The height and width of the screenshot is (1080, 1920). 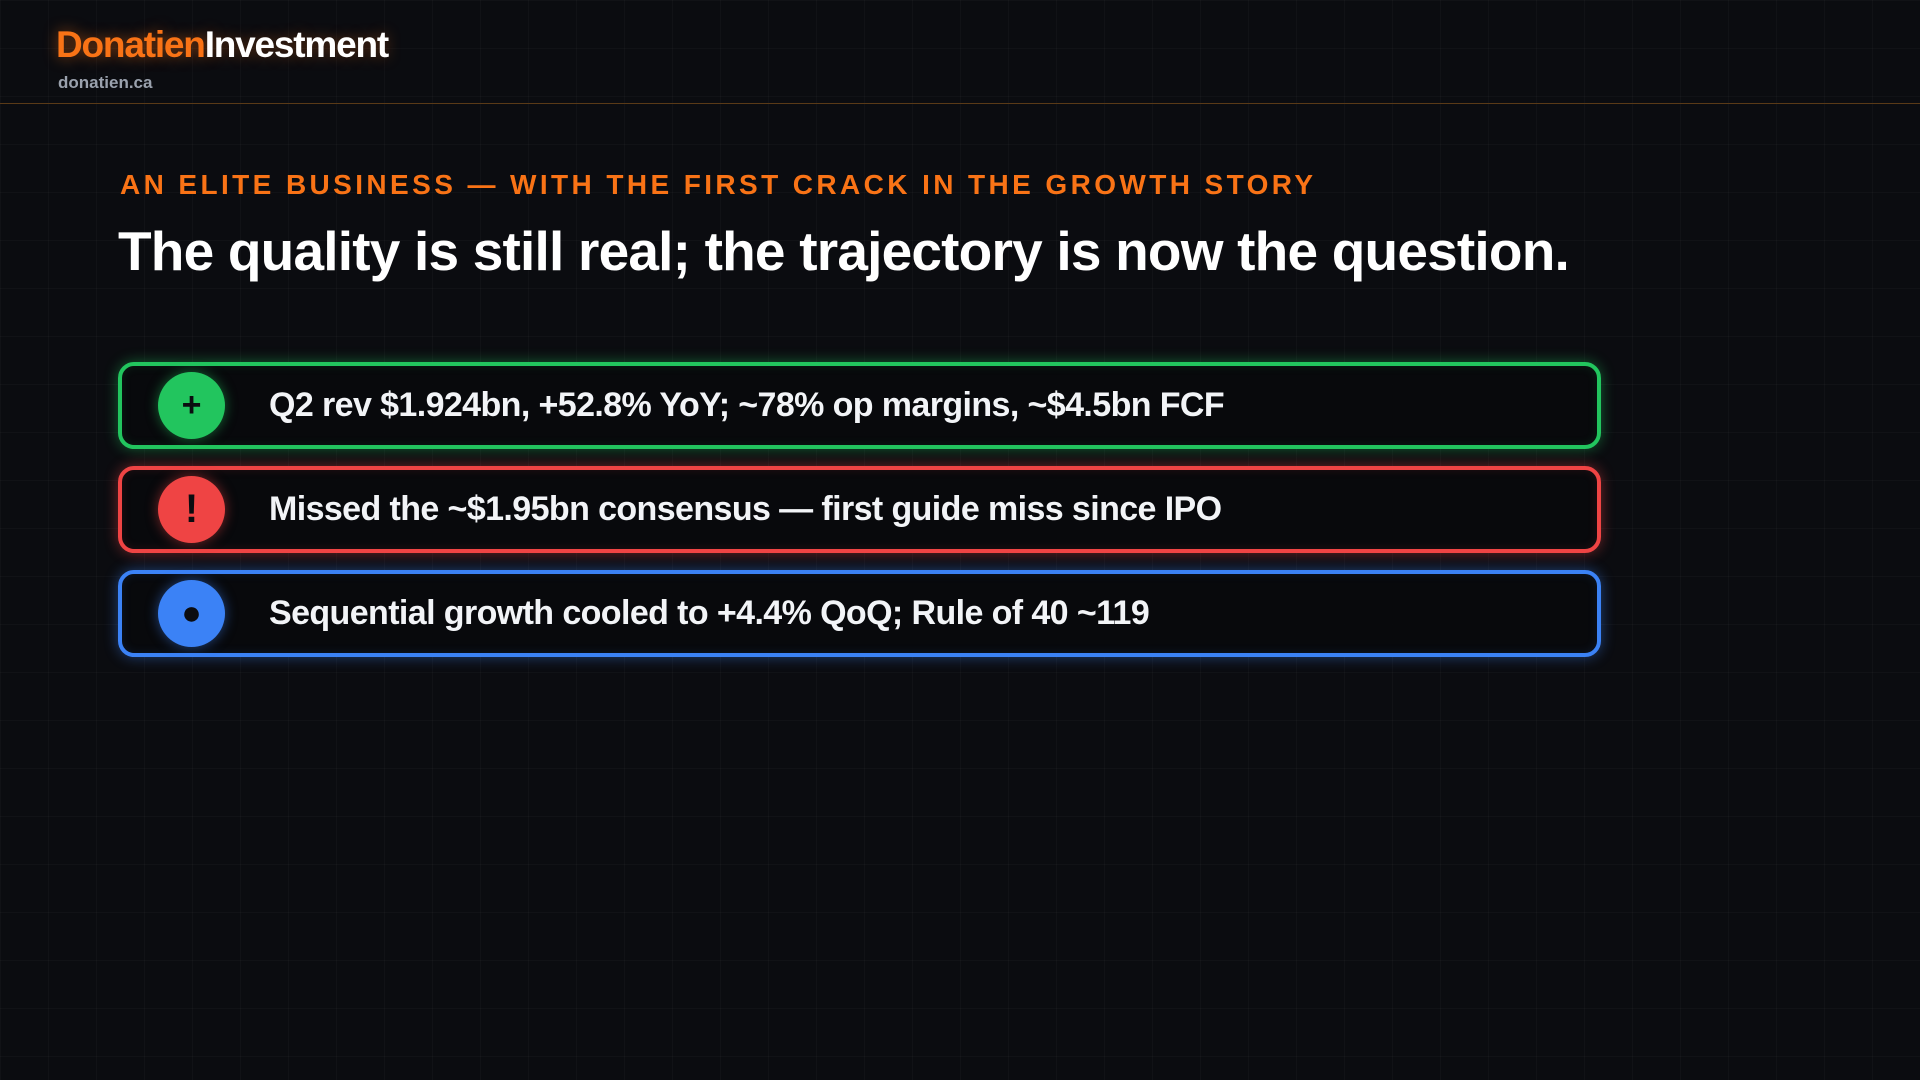 I want to click on exclamation-icon: !, so click(x=191, y=509).